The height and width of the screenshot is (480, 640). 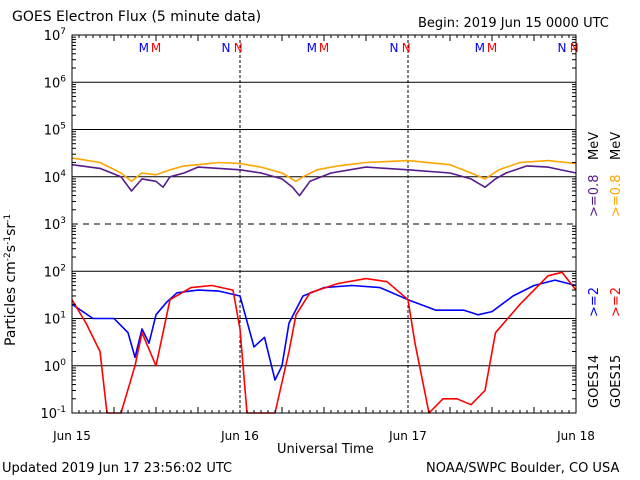 I want to click on chart-title: GOES Electron Flux (5 minute data), so click(x=137, y=17).